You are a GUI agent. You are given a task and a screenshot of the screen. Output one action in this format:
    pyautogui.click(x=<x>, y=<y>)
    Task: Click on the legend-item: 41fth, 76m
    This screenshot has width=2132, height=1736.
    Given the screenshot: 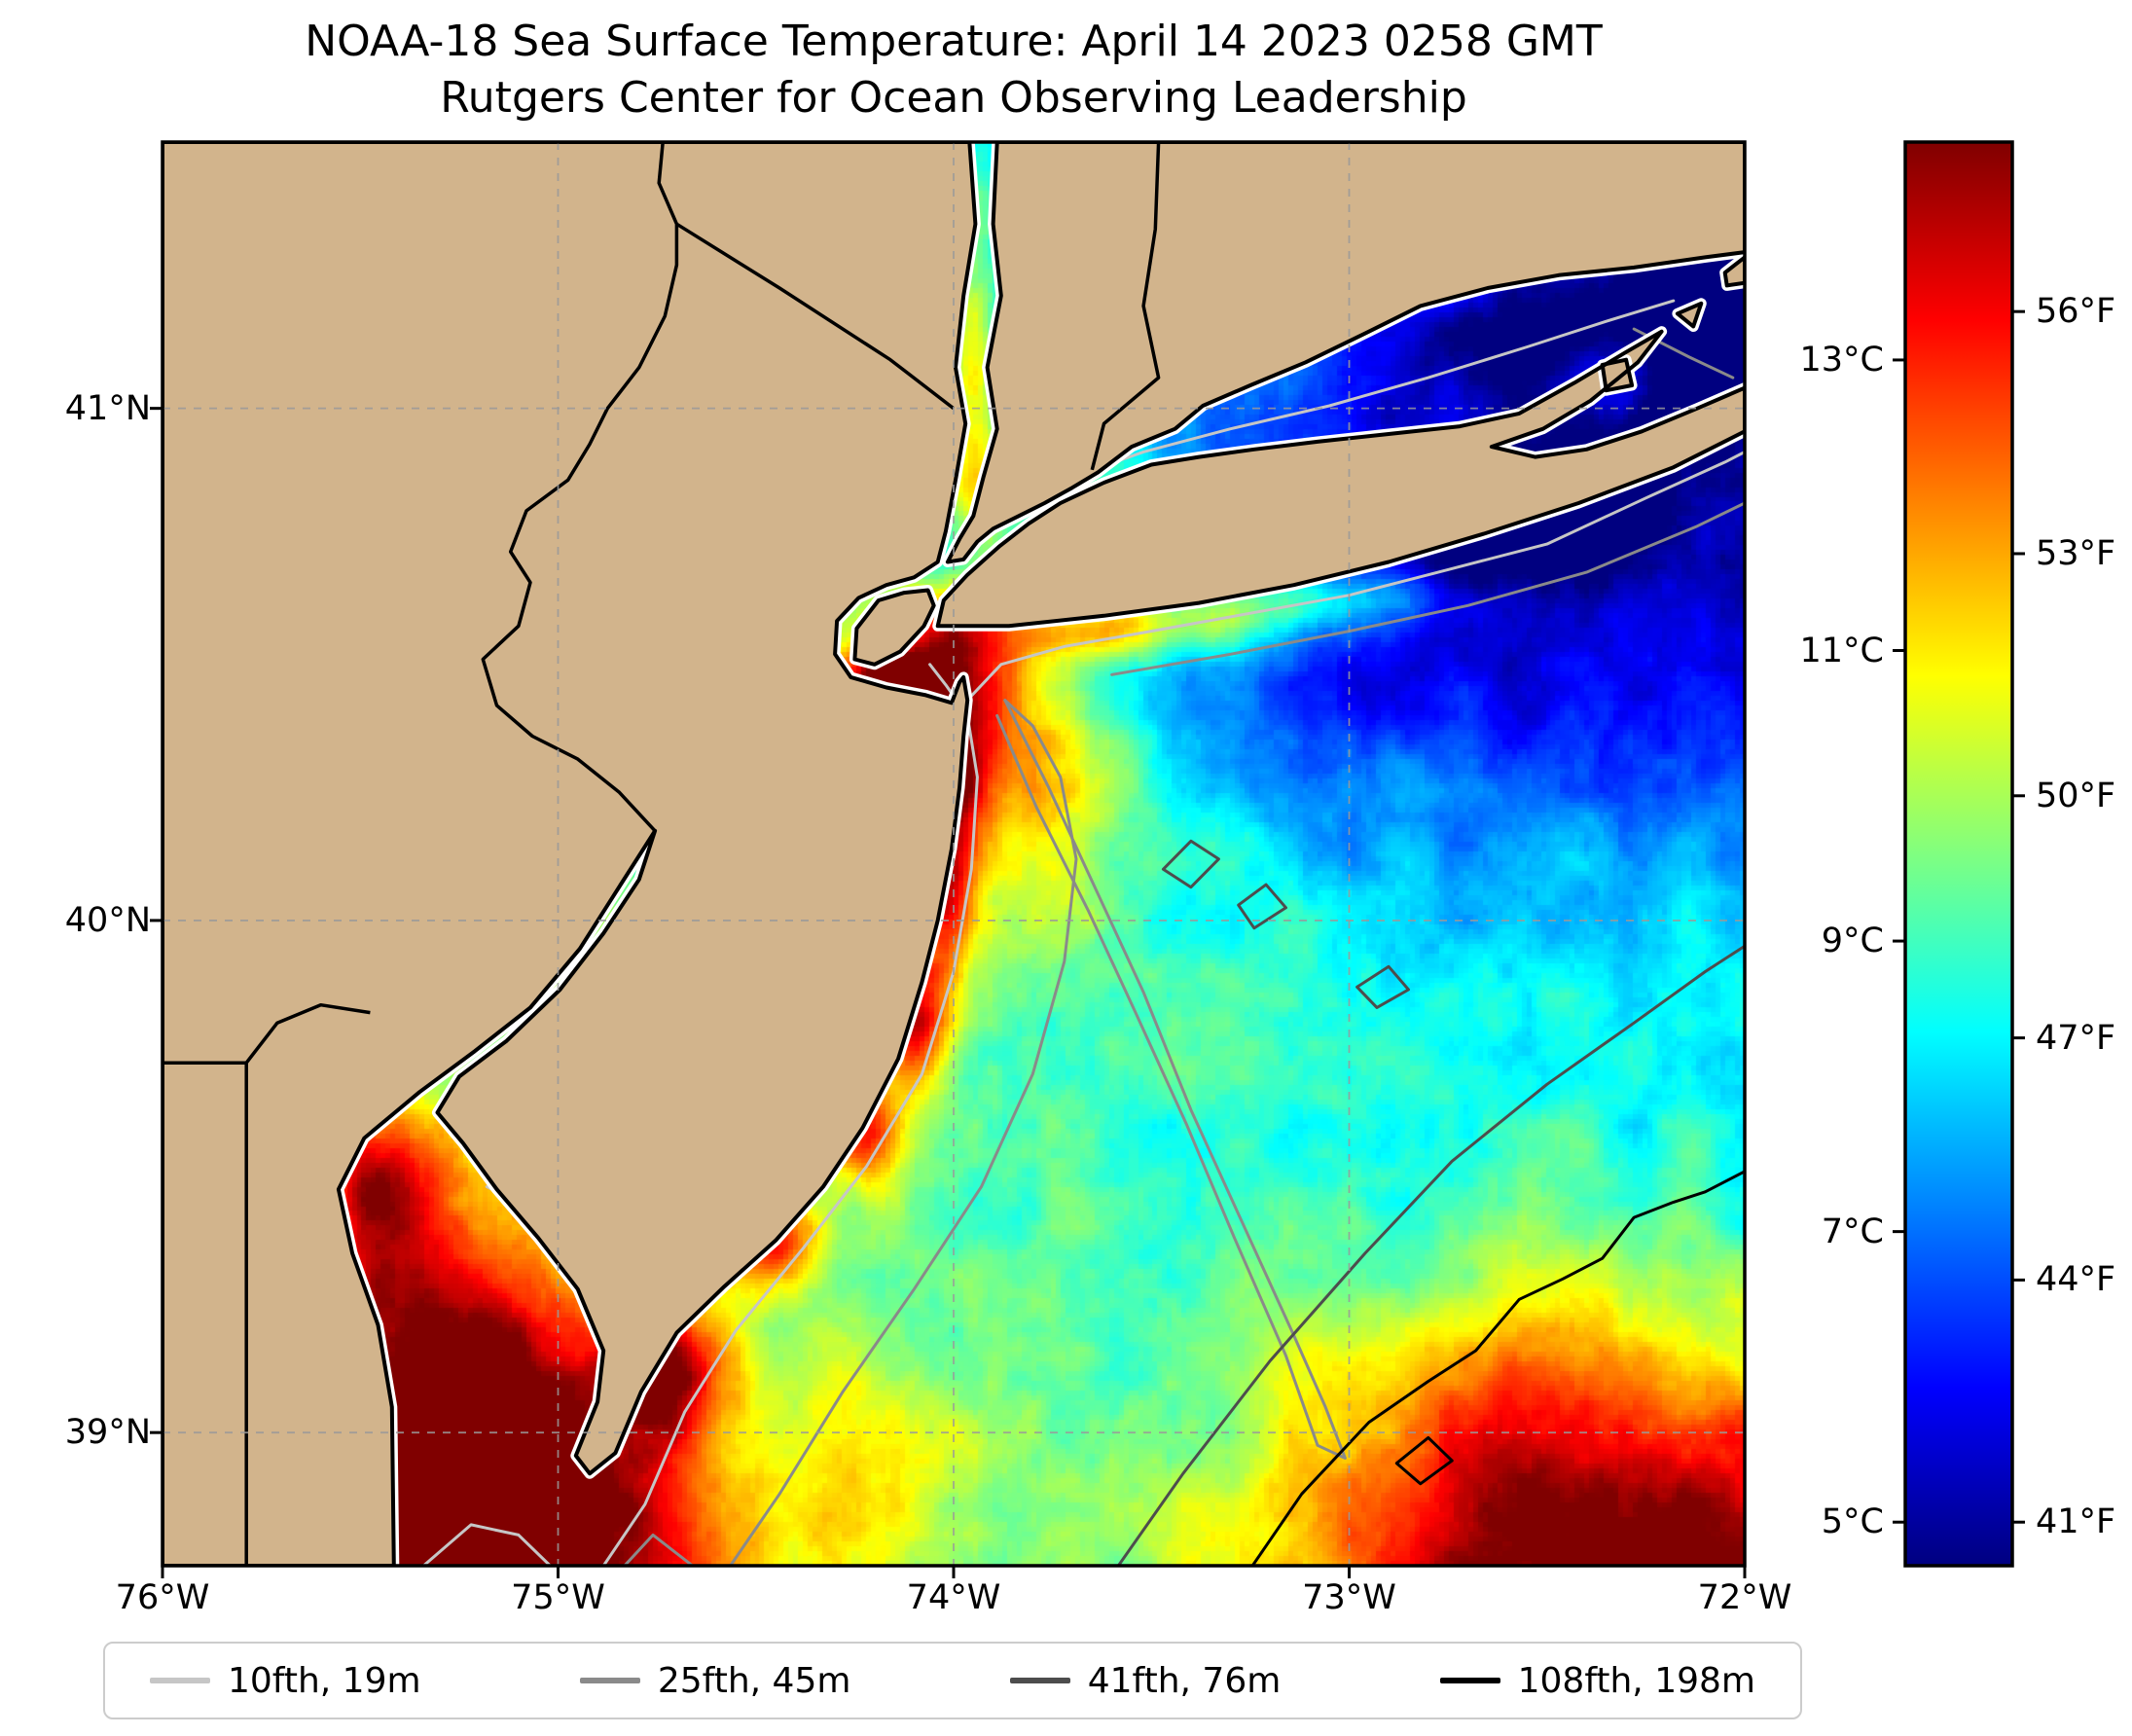 What is the action you would take?
    pyautogui.click(x=1146, y=1681)
    